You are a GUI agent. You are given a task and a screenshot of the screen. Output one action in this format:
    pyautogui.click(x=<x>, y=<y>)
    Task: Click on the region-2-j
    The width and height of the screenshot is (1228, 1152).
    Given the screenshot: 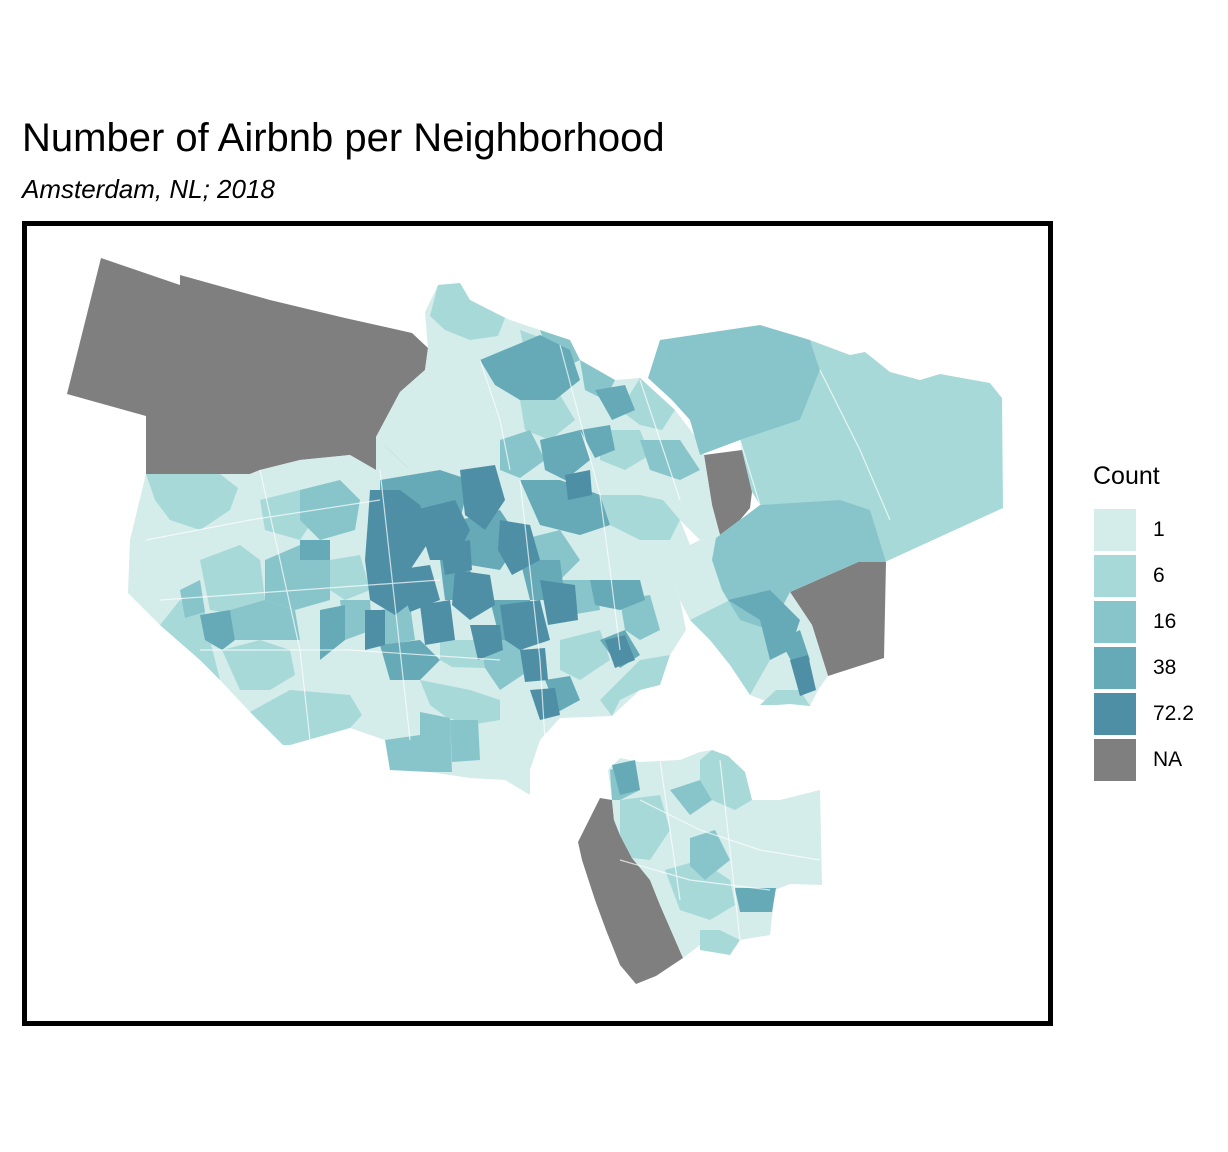 What is the action you would take?
    pyautogui.click(x=460, y=702)
    